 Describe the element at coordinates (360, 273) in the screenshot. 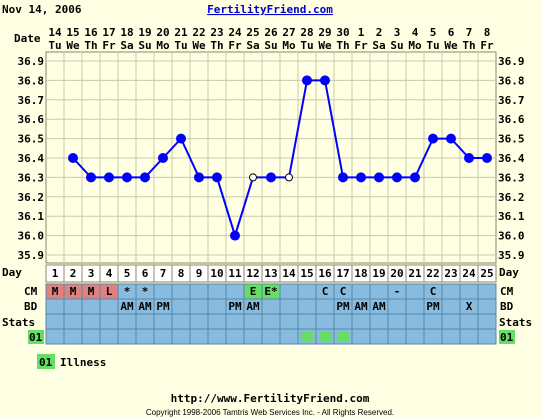

I see `day-number: 18` at that location.